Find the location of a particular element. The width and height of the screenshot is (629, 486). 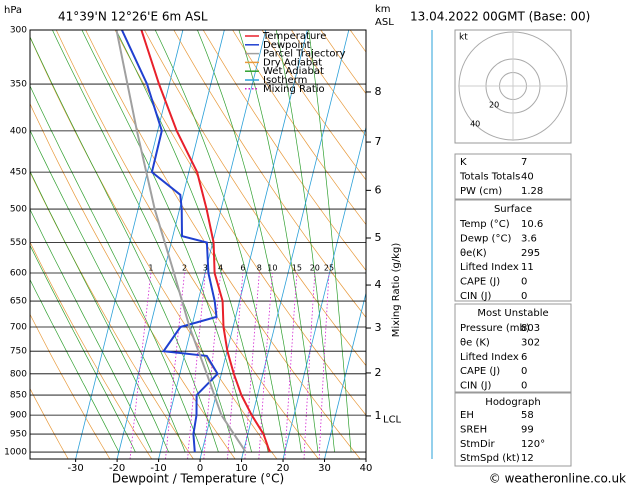

y-tick-label: 350 is located at coordinates (18, 85).